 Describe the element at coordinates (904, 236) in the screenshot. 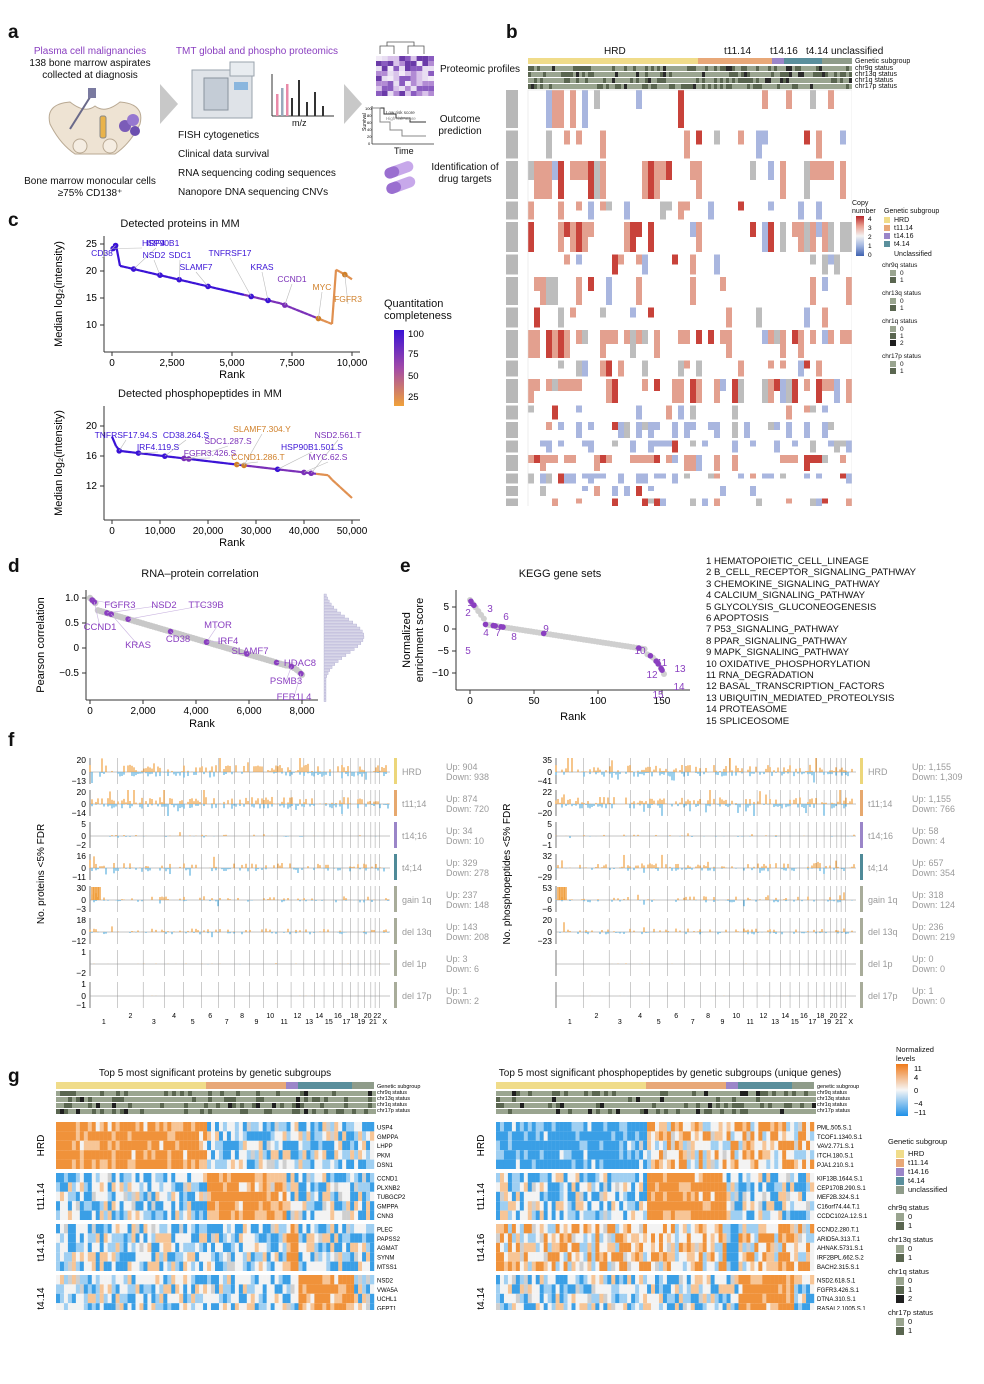

I see `b-legend-t1416: t14.16` at that location.